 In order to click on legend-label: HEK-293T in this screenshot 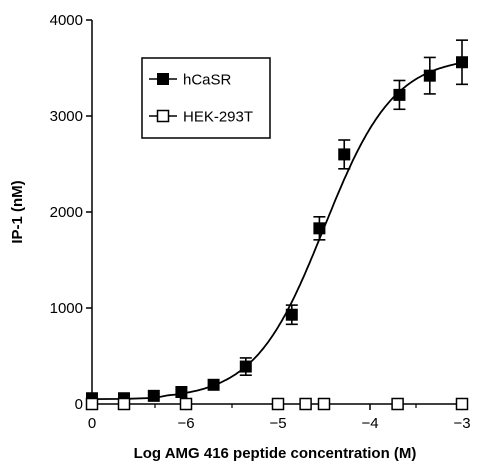, I will do `click(218, 117)`.